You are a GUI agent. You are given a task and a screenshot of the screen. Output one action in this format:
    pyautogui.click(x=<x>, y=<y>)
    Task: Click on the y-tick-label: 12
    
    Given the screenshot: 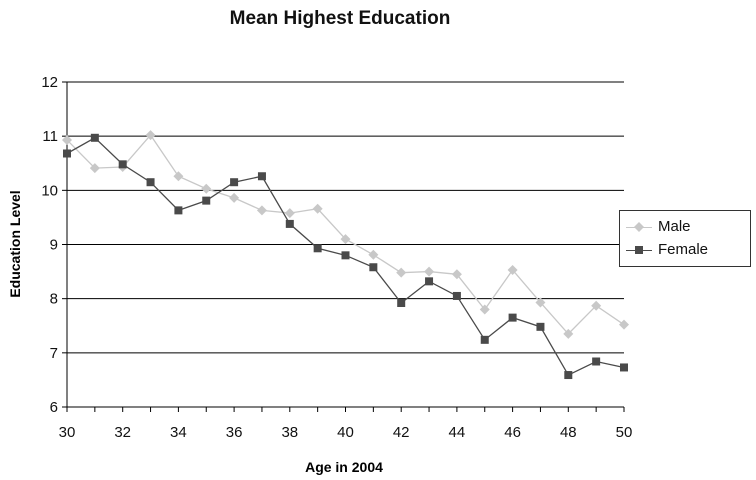 What is the action you would take?
    pyautogui.click(x=49, y=82)
    